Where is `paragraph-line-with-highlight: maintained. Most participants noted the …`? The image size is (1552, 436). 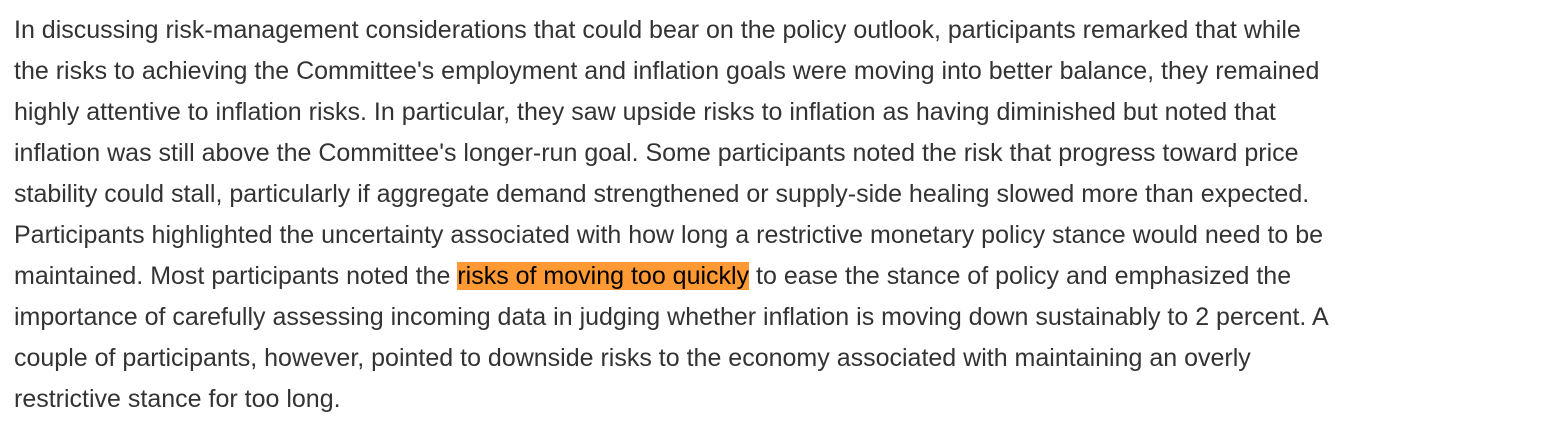
paragraph-line-with-highlight: maintained. Most participants noted the … is located at coordinates (776, 276).